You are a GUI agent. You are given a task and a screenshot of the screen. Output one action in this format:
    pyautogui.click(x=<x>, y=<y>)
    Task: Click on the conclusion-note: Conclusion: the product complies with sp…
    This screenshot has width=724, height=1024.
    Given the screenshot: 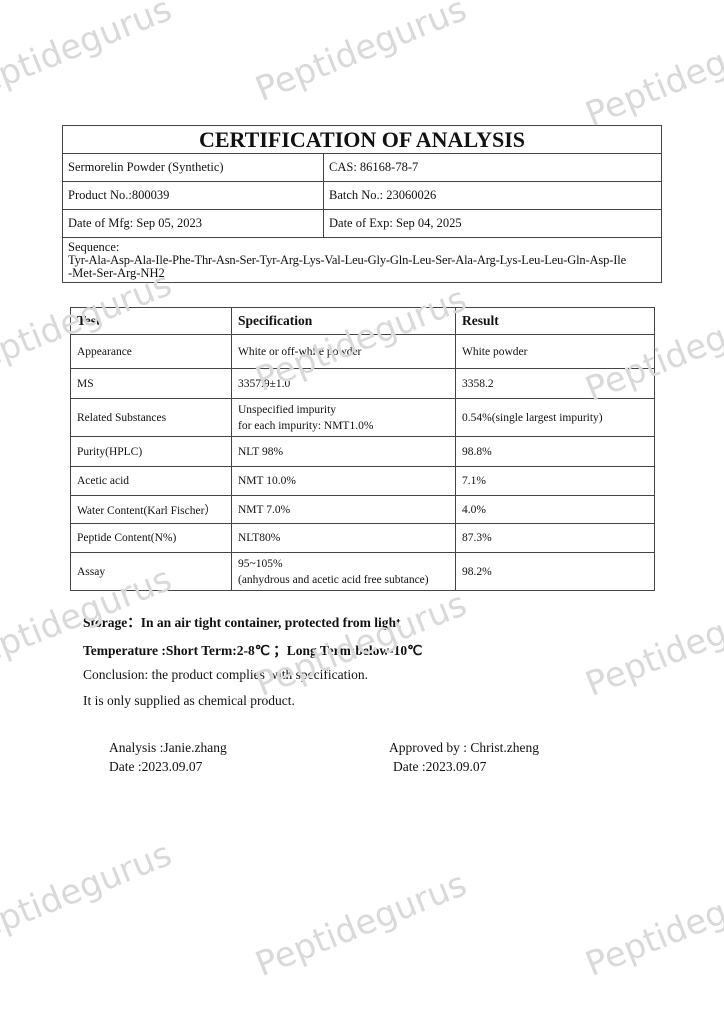 What is the action you would take?
    pyautogui.click(x=225, y=674)
    